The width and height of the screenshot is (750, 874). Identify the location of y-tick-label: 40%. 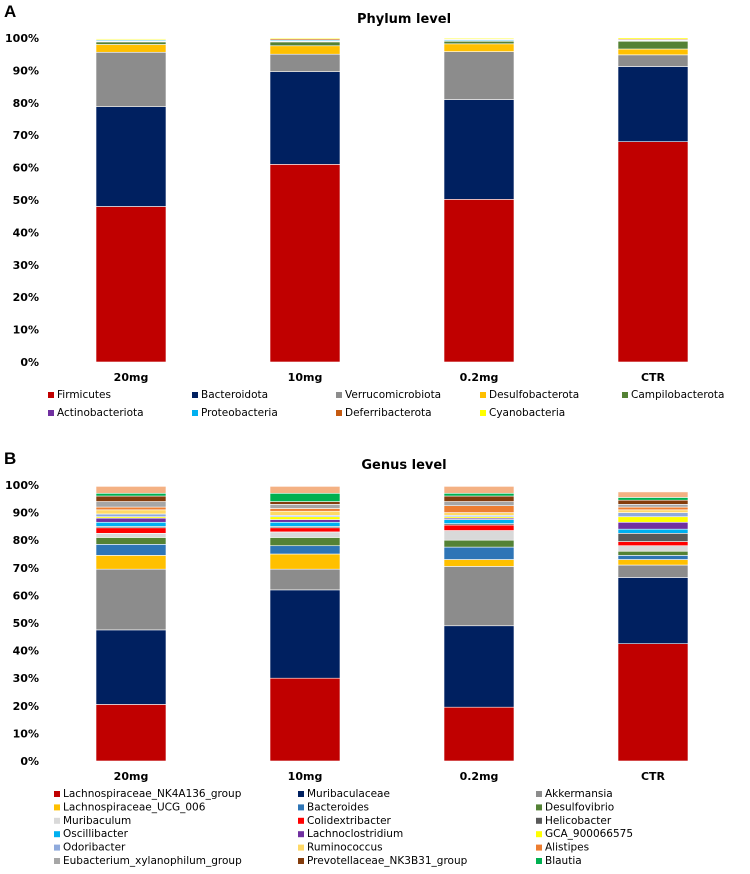
(26, 232).